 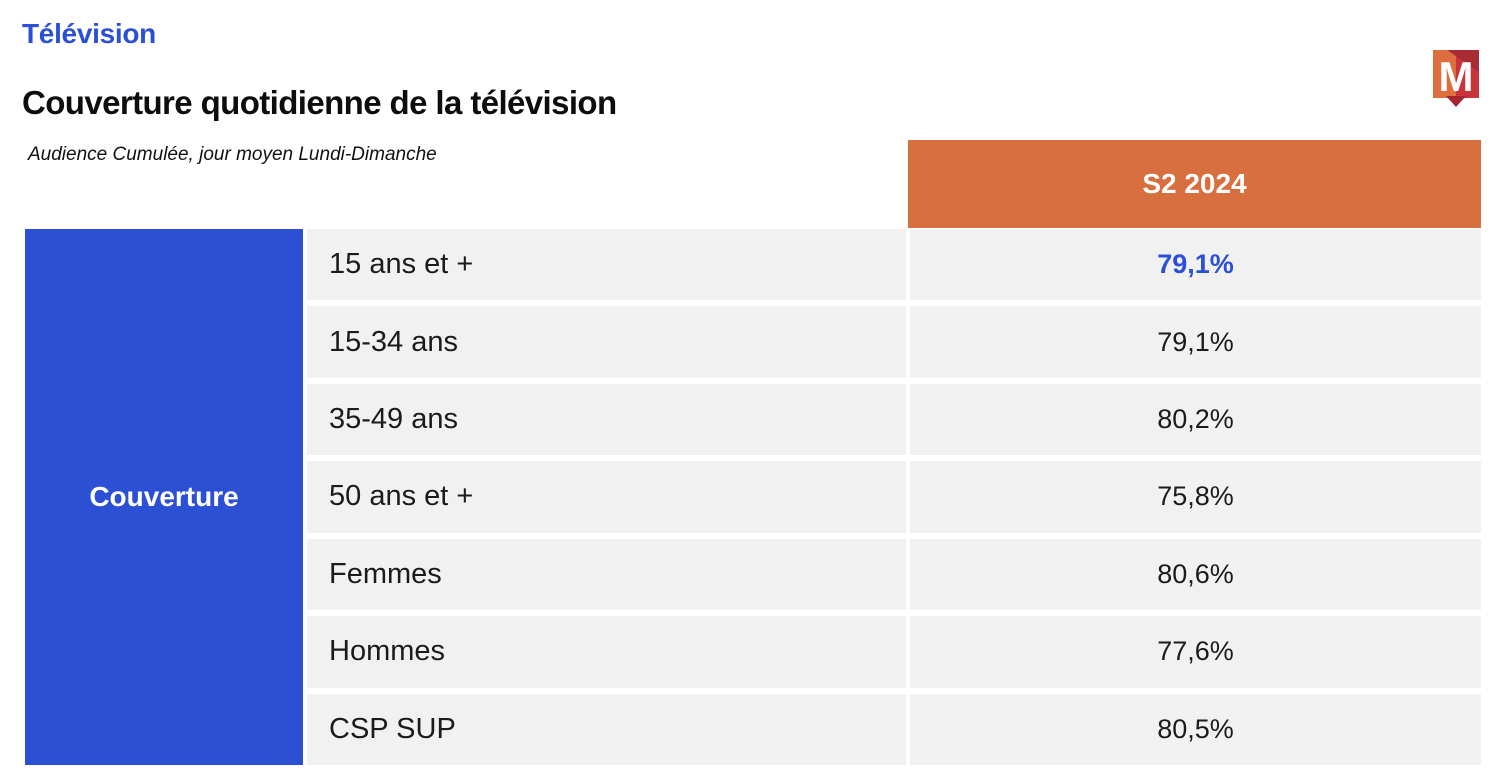 I want to click on page-title: Couverture quotidienne de la télévision, so click(x=319, y=102).